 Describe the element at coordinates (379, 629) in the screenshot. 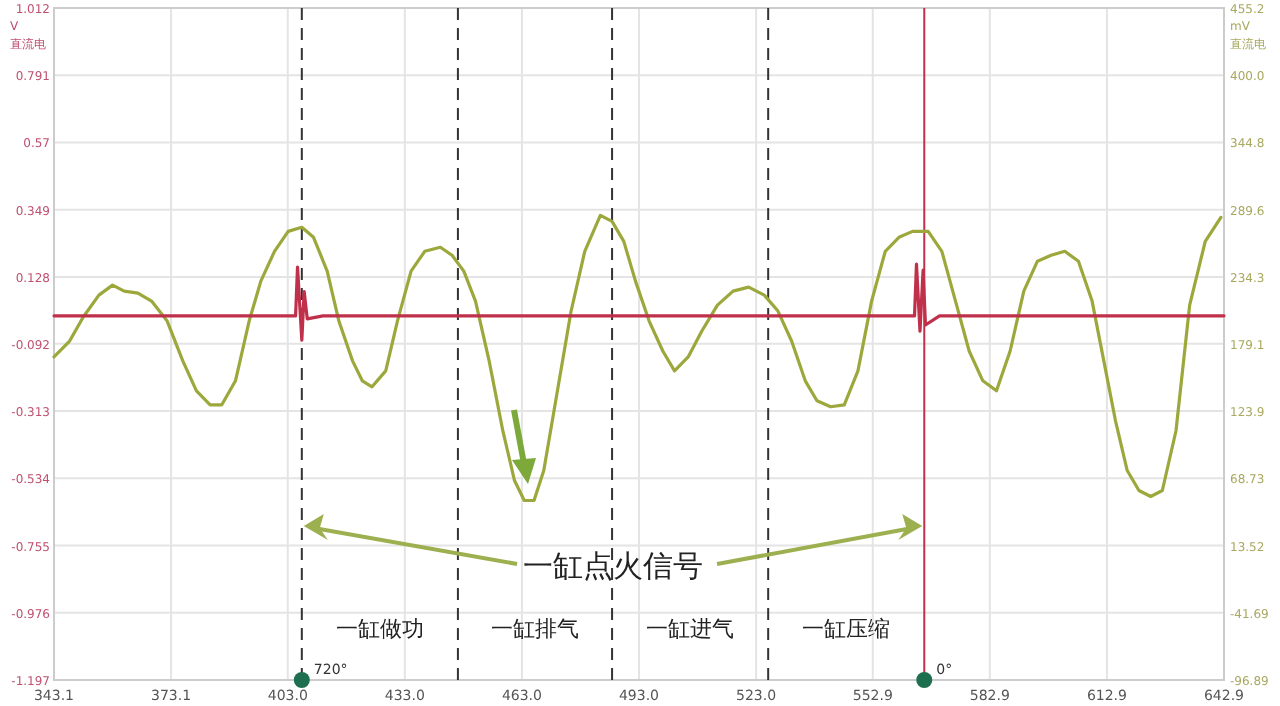

I see `annotation: 一缸做功` at that location.